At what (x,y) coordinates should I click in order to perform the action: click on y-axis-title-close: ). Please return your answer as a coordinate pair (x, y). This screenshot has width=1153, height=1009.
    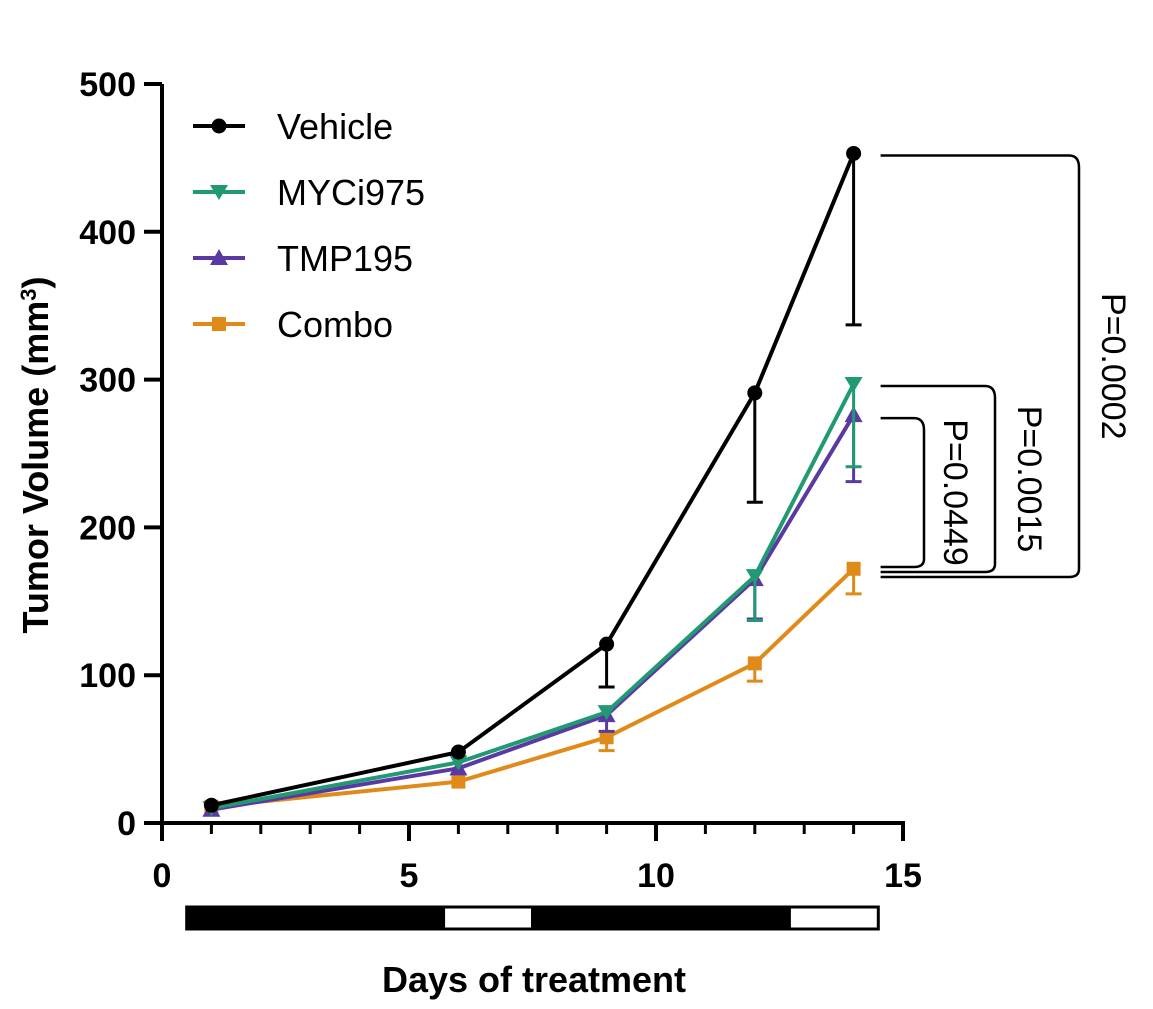
    Looking at the image, I should click on (35, 283).